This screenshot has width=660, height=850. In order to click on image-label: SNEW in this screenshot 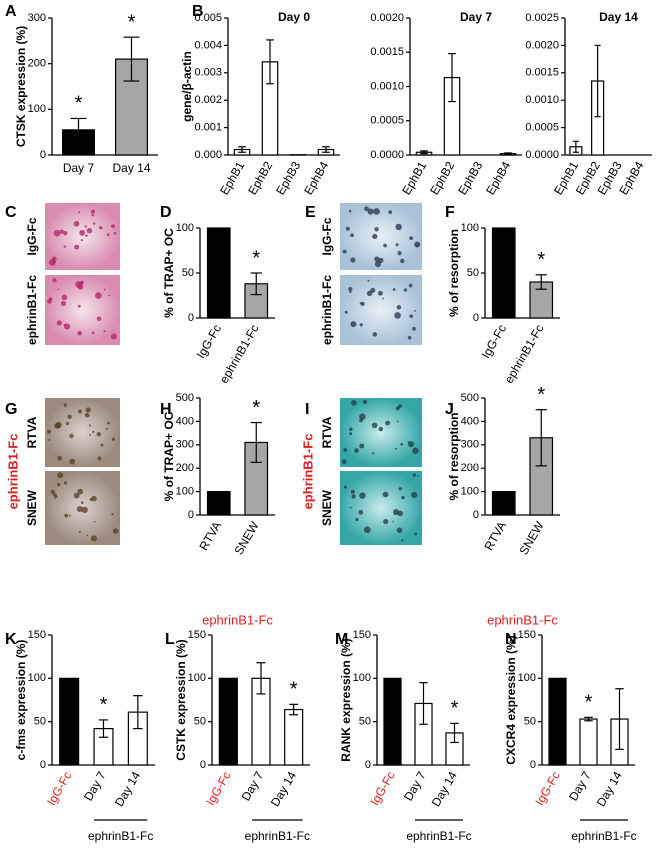, I will do `click(32, 507)`.